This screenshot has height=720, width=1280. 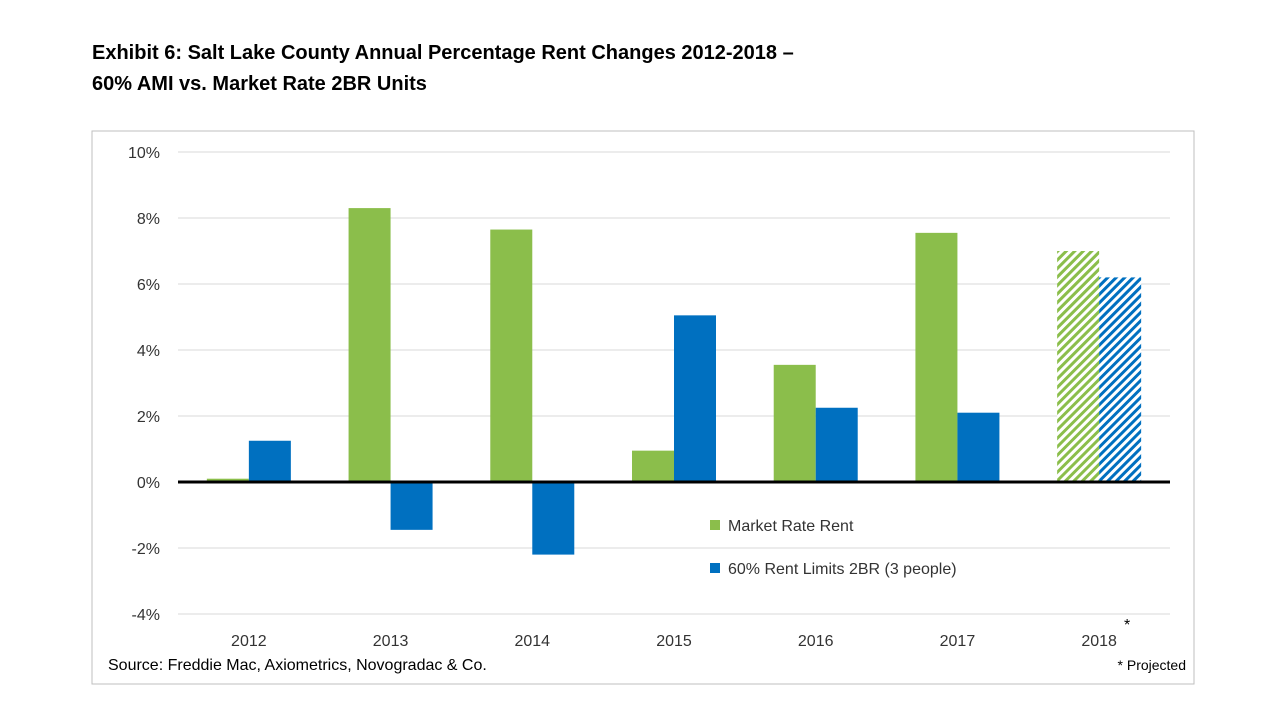 I want to click on bar-rent-limits-2014, so click(x=553, y=518).